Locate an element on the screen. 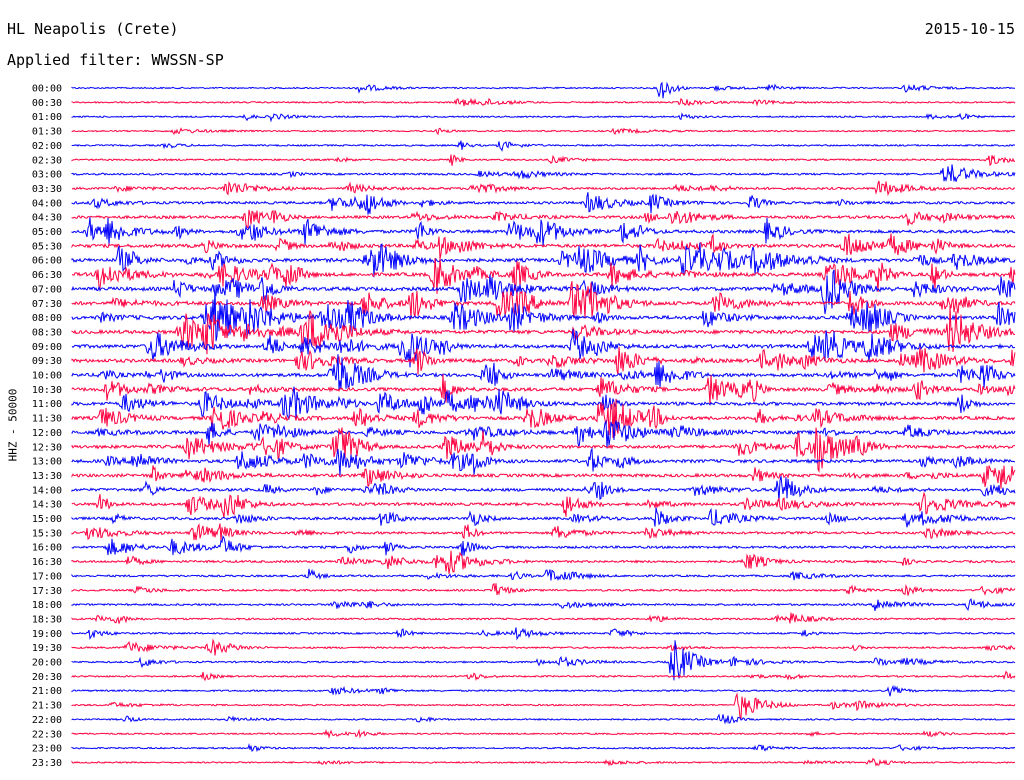  row-time-label: 08:30 is located at coordinates (47, 332).